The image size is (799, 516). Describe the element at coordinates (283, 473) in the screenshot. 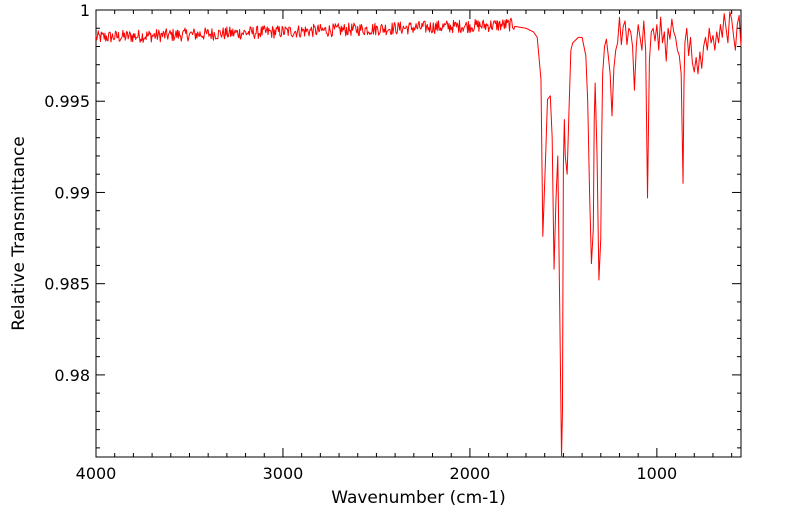

I see `x-tick-label: 3000` at that location.